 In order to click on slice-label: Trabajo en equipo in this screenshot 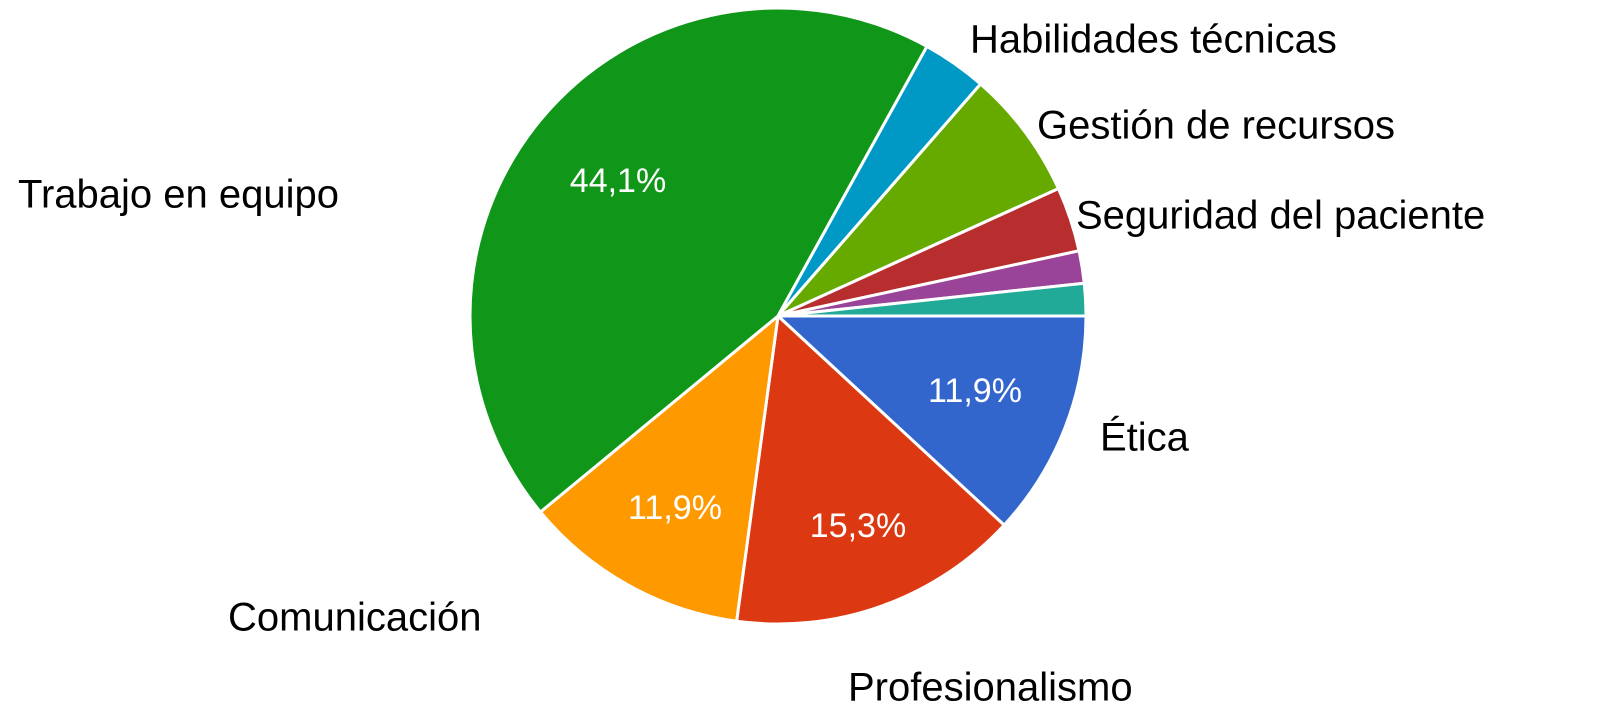, I will do `click(178, 195)`.